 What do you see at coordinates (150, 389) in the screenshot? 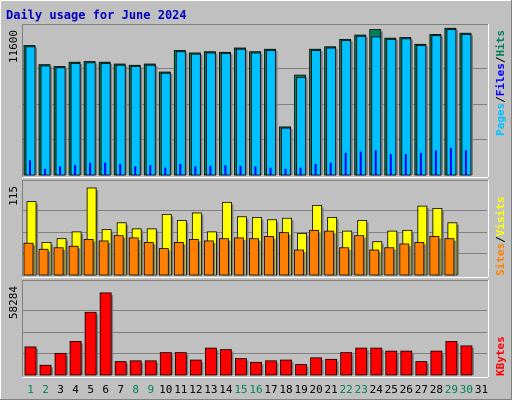
I see `day-label-9: 9` at bounding box center [150, 389].